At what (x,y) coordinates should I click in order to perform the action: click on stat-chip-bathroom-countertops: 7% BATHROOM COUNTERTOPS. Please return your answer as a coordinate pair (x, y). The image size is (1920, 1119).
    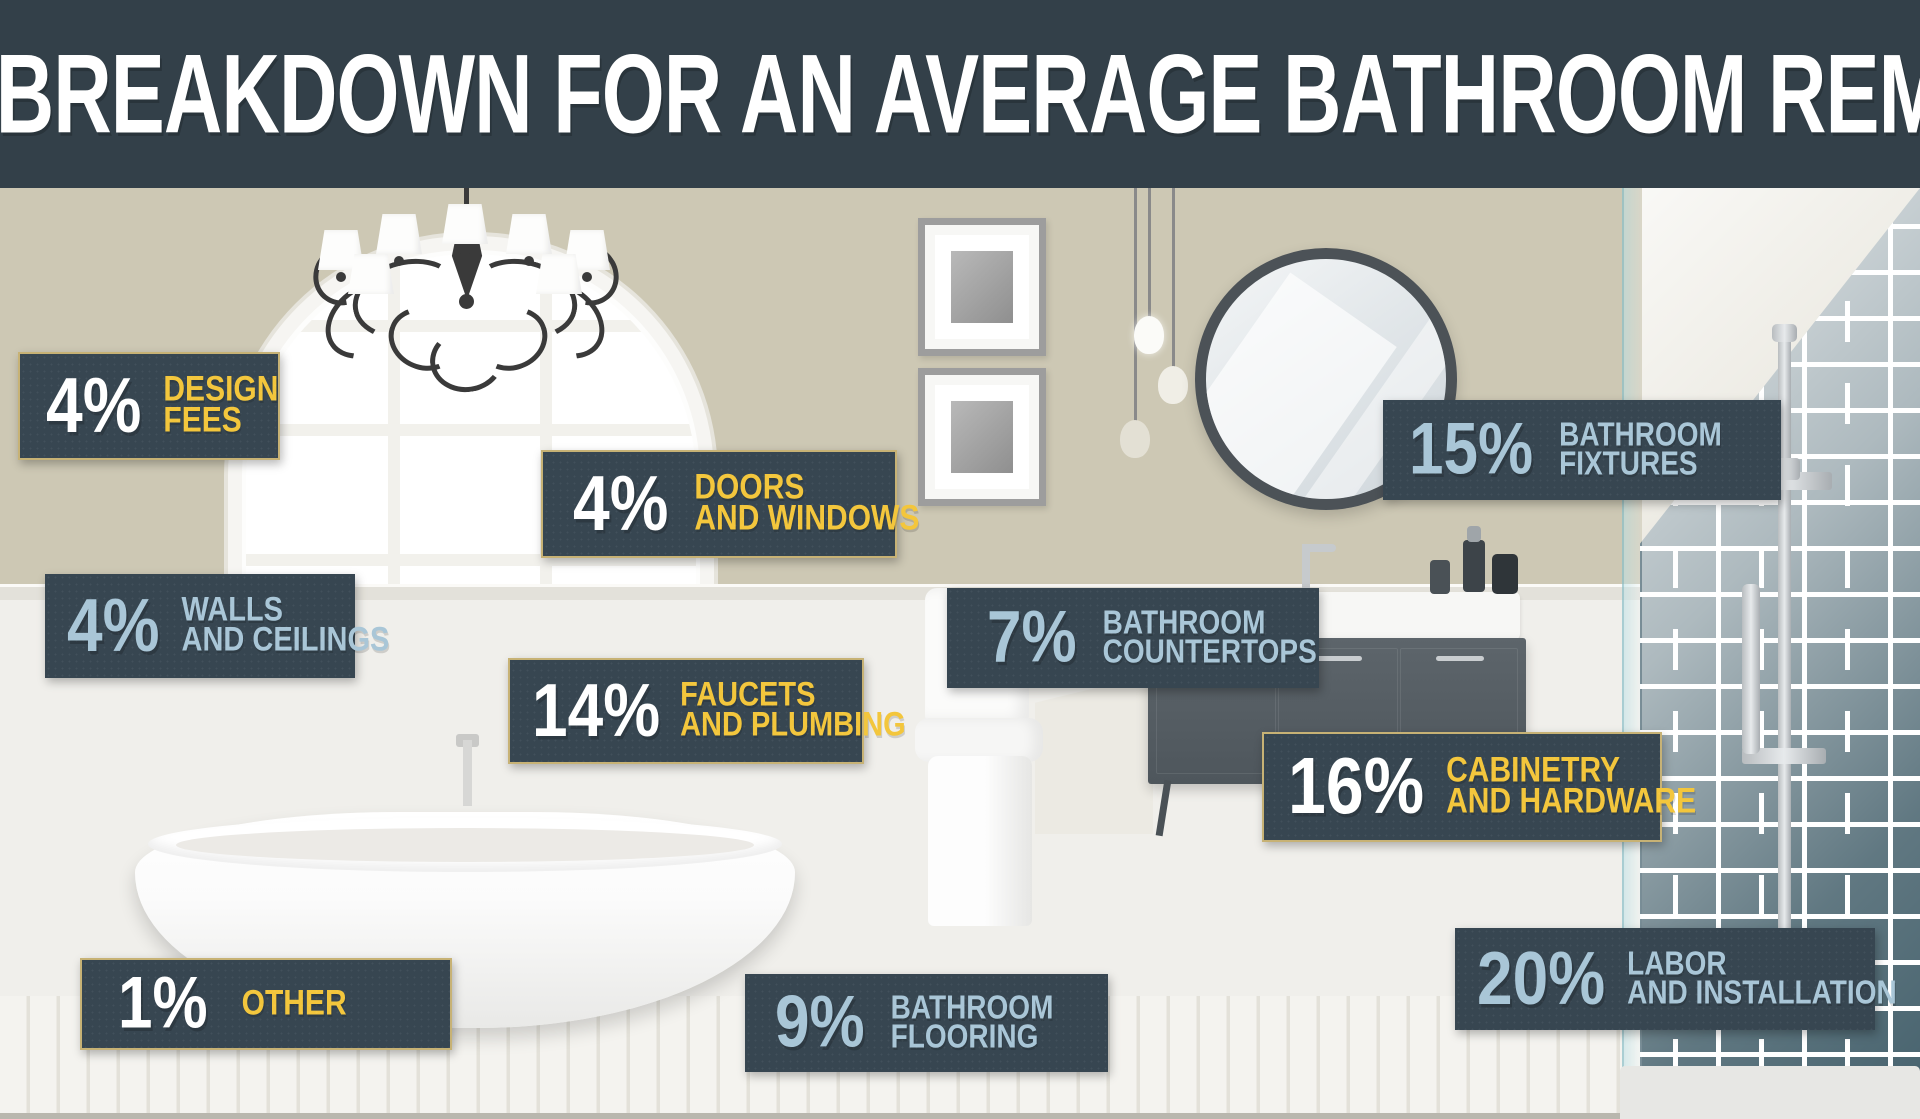
    Looking at the image, I should click on (1133, 638).